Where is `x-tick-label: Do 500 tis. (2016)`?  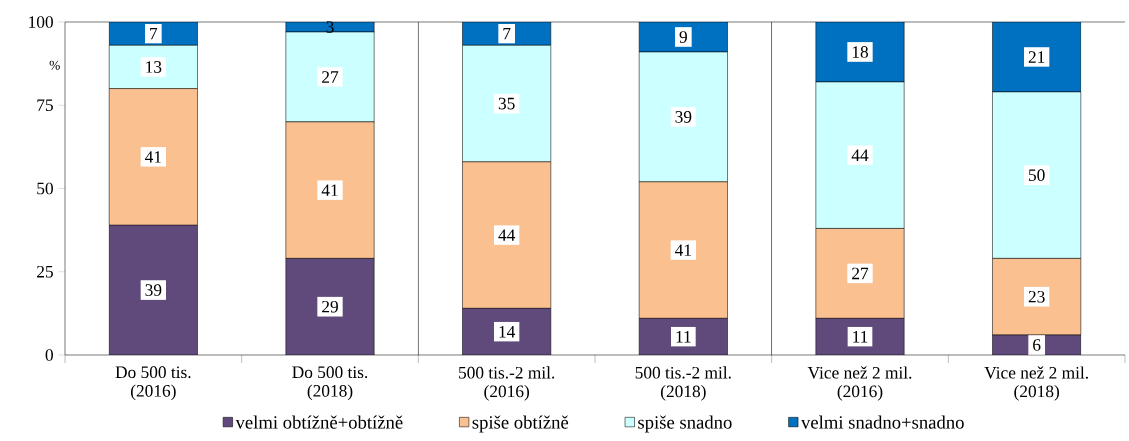 x-tick-label: Do 500 tis. (2016) is located at coordinates (153, 383).